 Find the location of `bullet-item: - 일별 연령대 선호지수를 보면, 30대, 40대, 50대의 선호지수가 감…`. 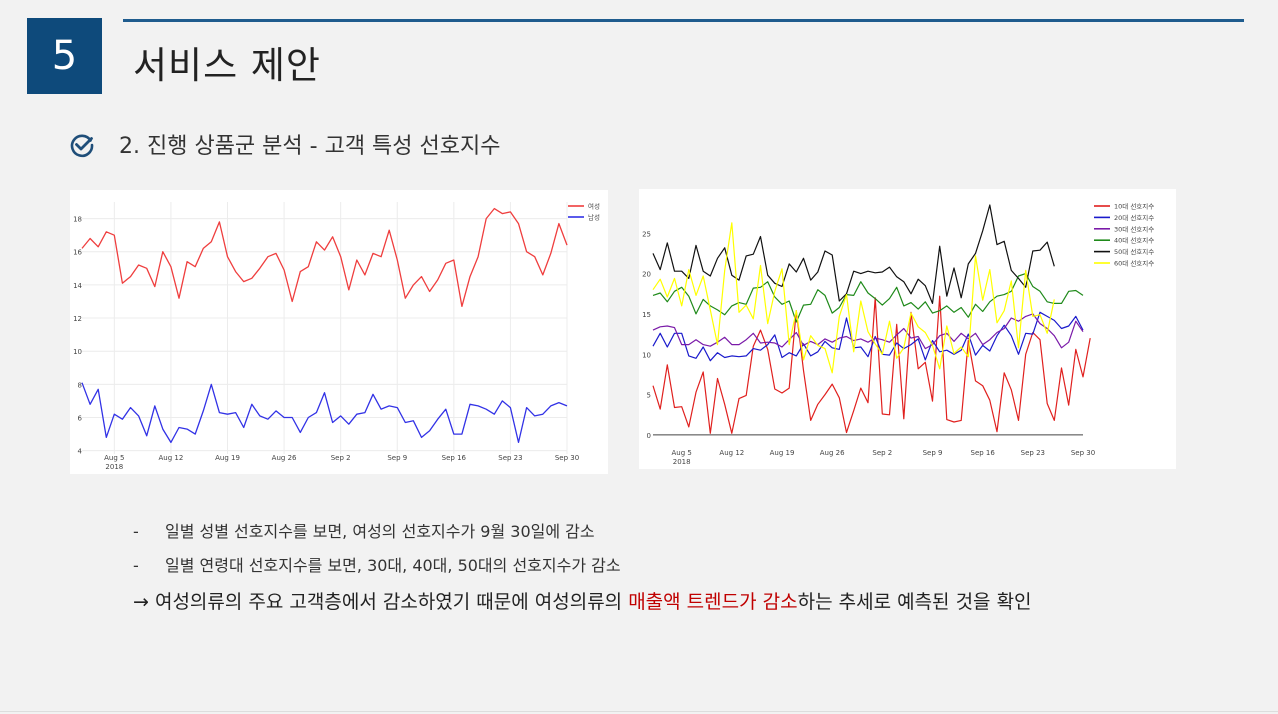

bullet-item: - 일별 연령대 선호지수를 보면, 30대, 40대, 50대의 선호지수가 감… is located at coordinates (377, 564).